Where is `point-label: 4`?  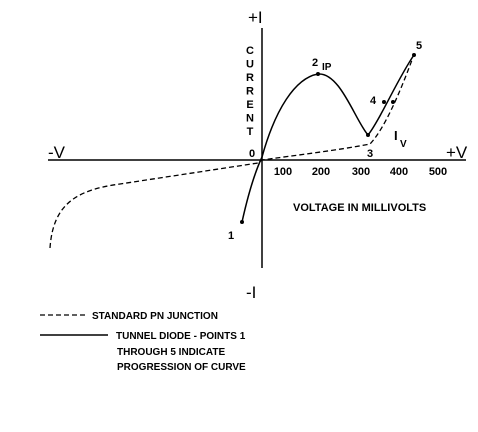 point-label: 4 is located at coordinates (373, 101).